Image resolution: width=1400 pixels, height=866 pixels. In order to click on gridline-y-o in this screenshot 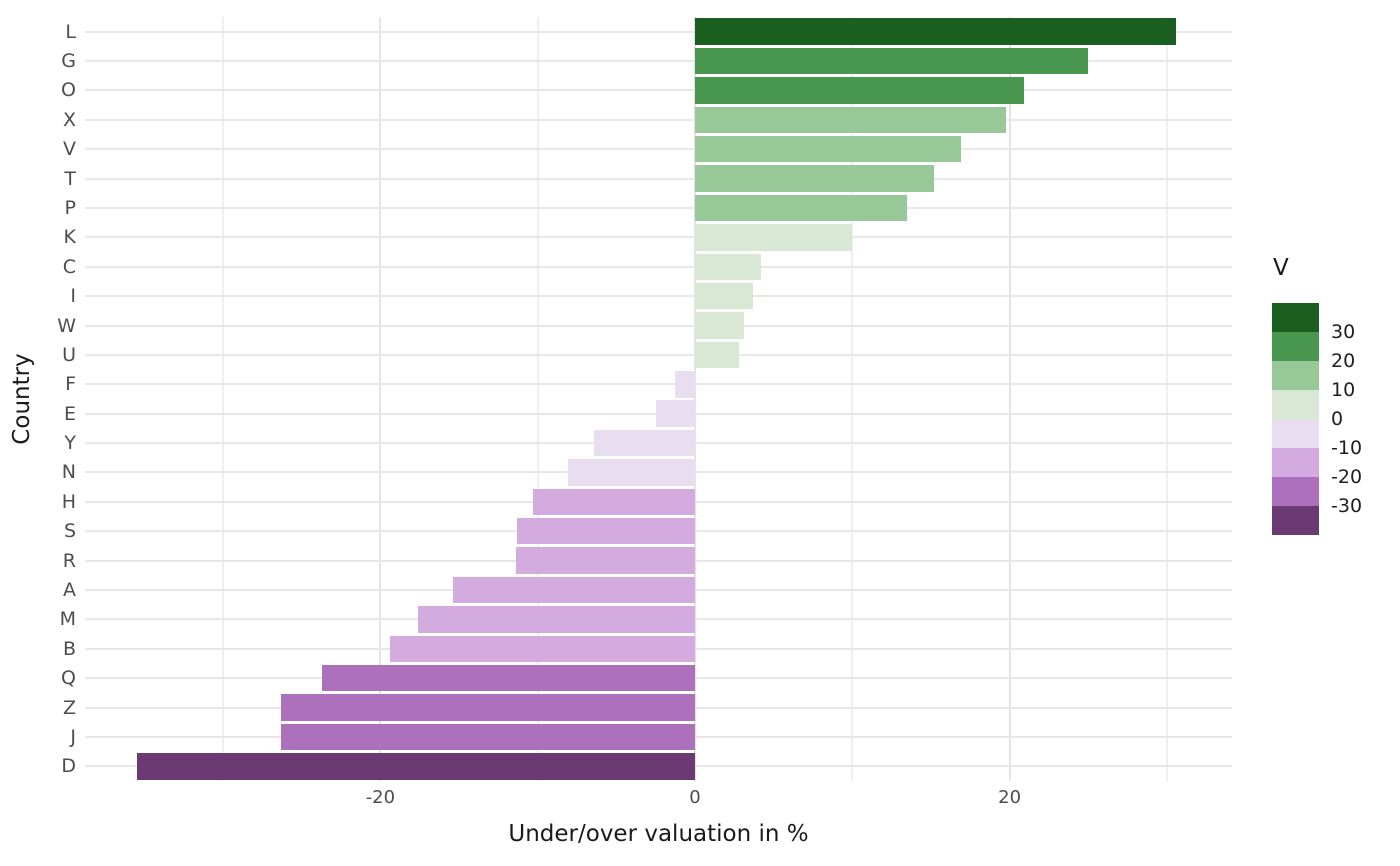, I will do `click(658, 90)`.